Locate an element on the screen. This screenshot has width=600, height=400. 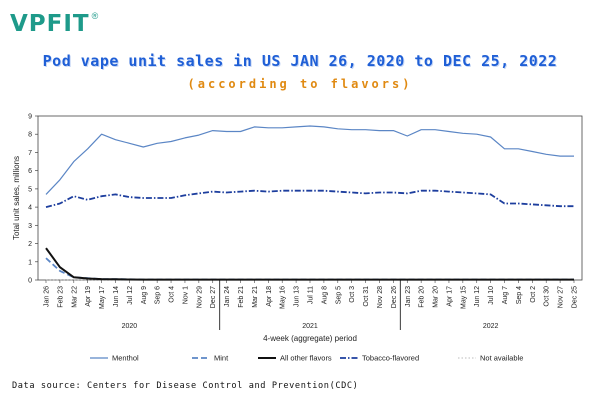
x-tick-label: Jul 11 is located at coordinates (311, 295).